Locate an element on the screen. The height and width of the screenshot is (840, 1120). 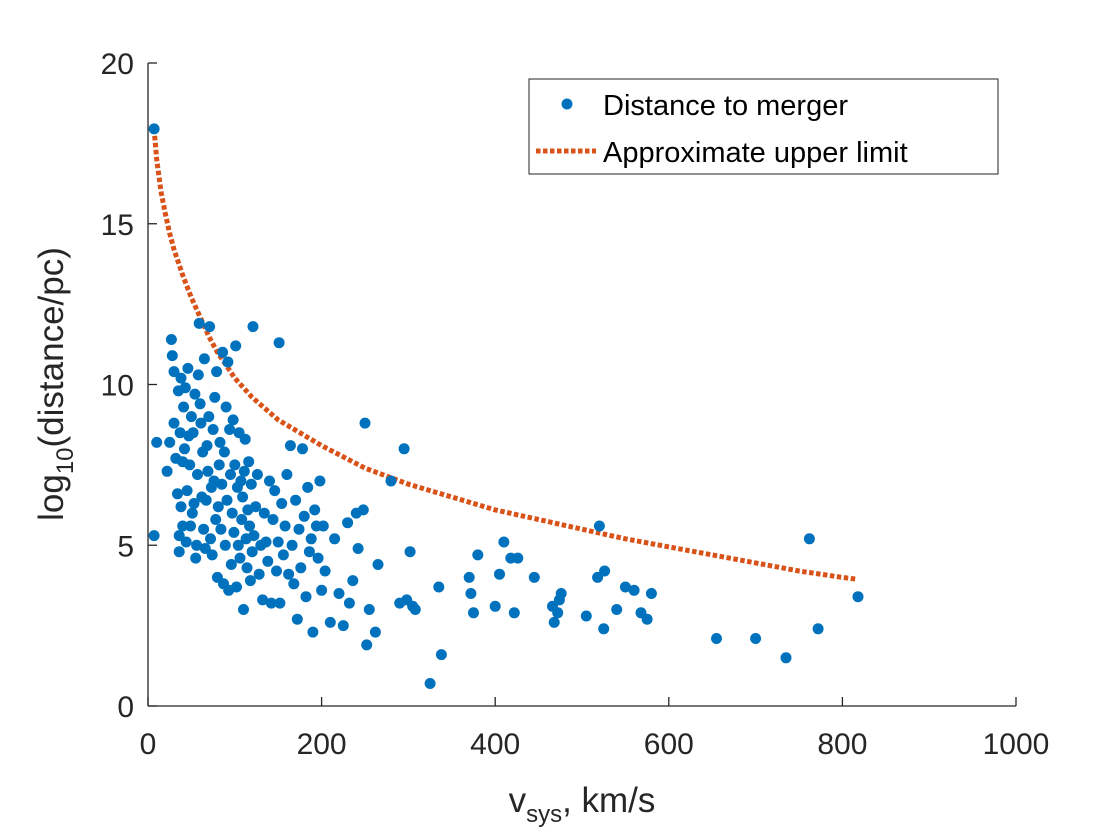
x-tick-label: 400 is located at coordinates (495, 744).